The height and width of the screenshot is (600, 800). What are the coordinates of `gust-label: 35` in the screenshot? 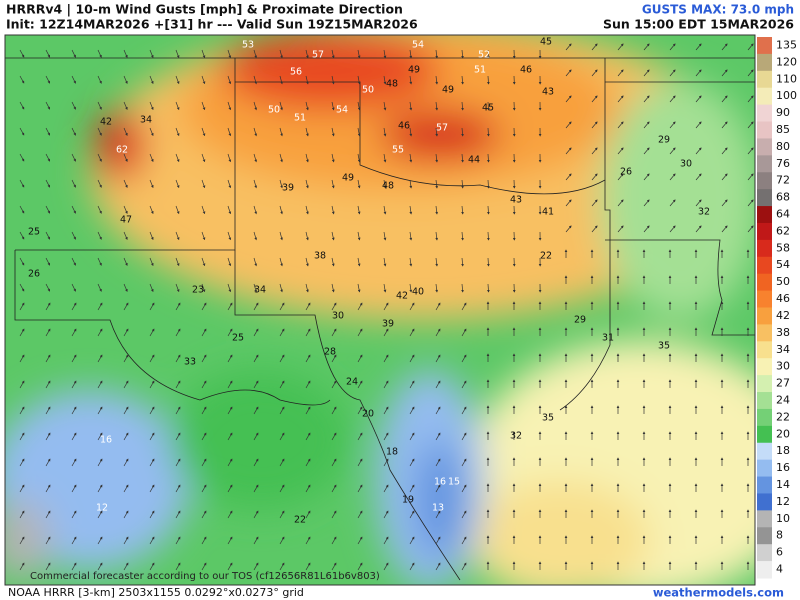 It's located at (548, 418).